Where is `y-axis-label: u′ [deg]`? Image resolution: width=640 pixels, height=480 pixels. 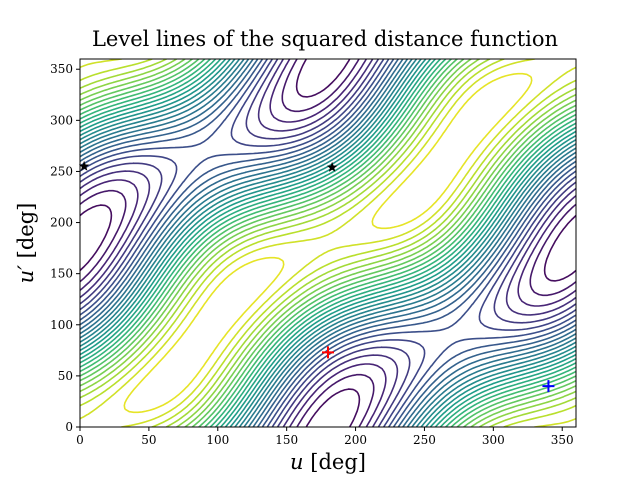
y-axis-label: u′ [deg] is located at coordinates (26, 243).